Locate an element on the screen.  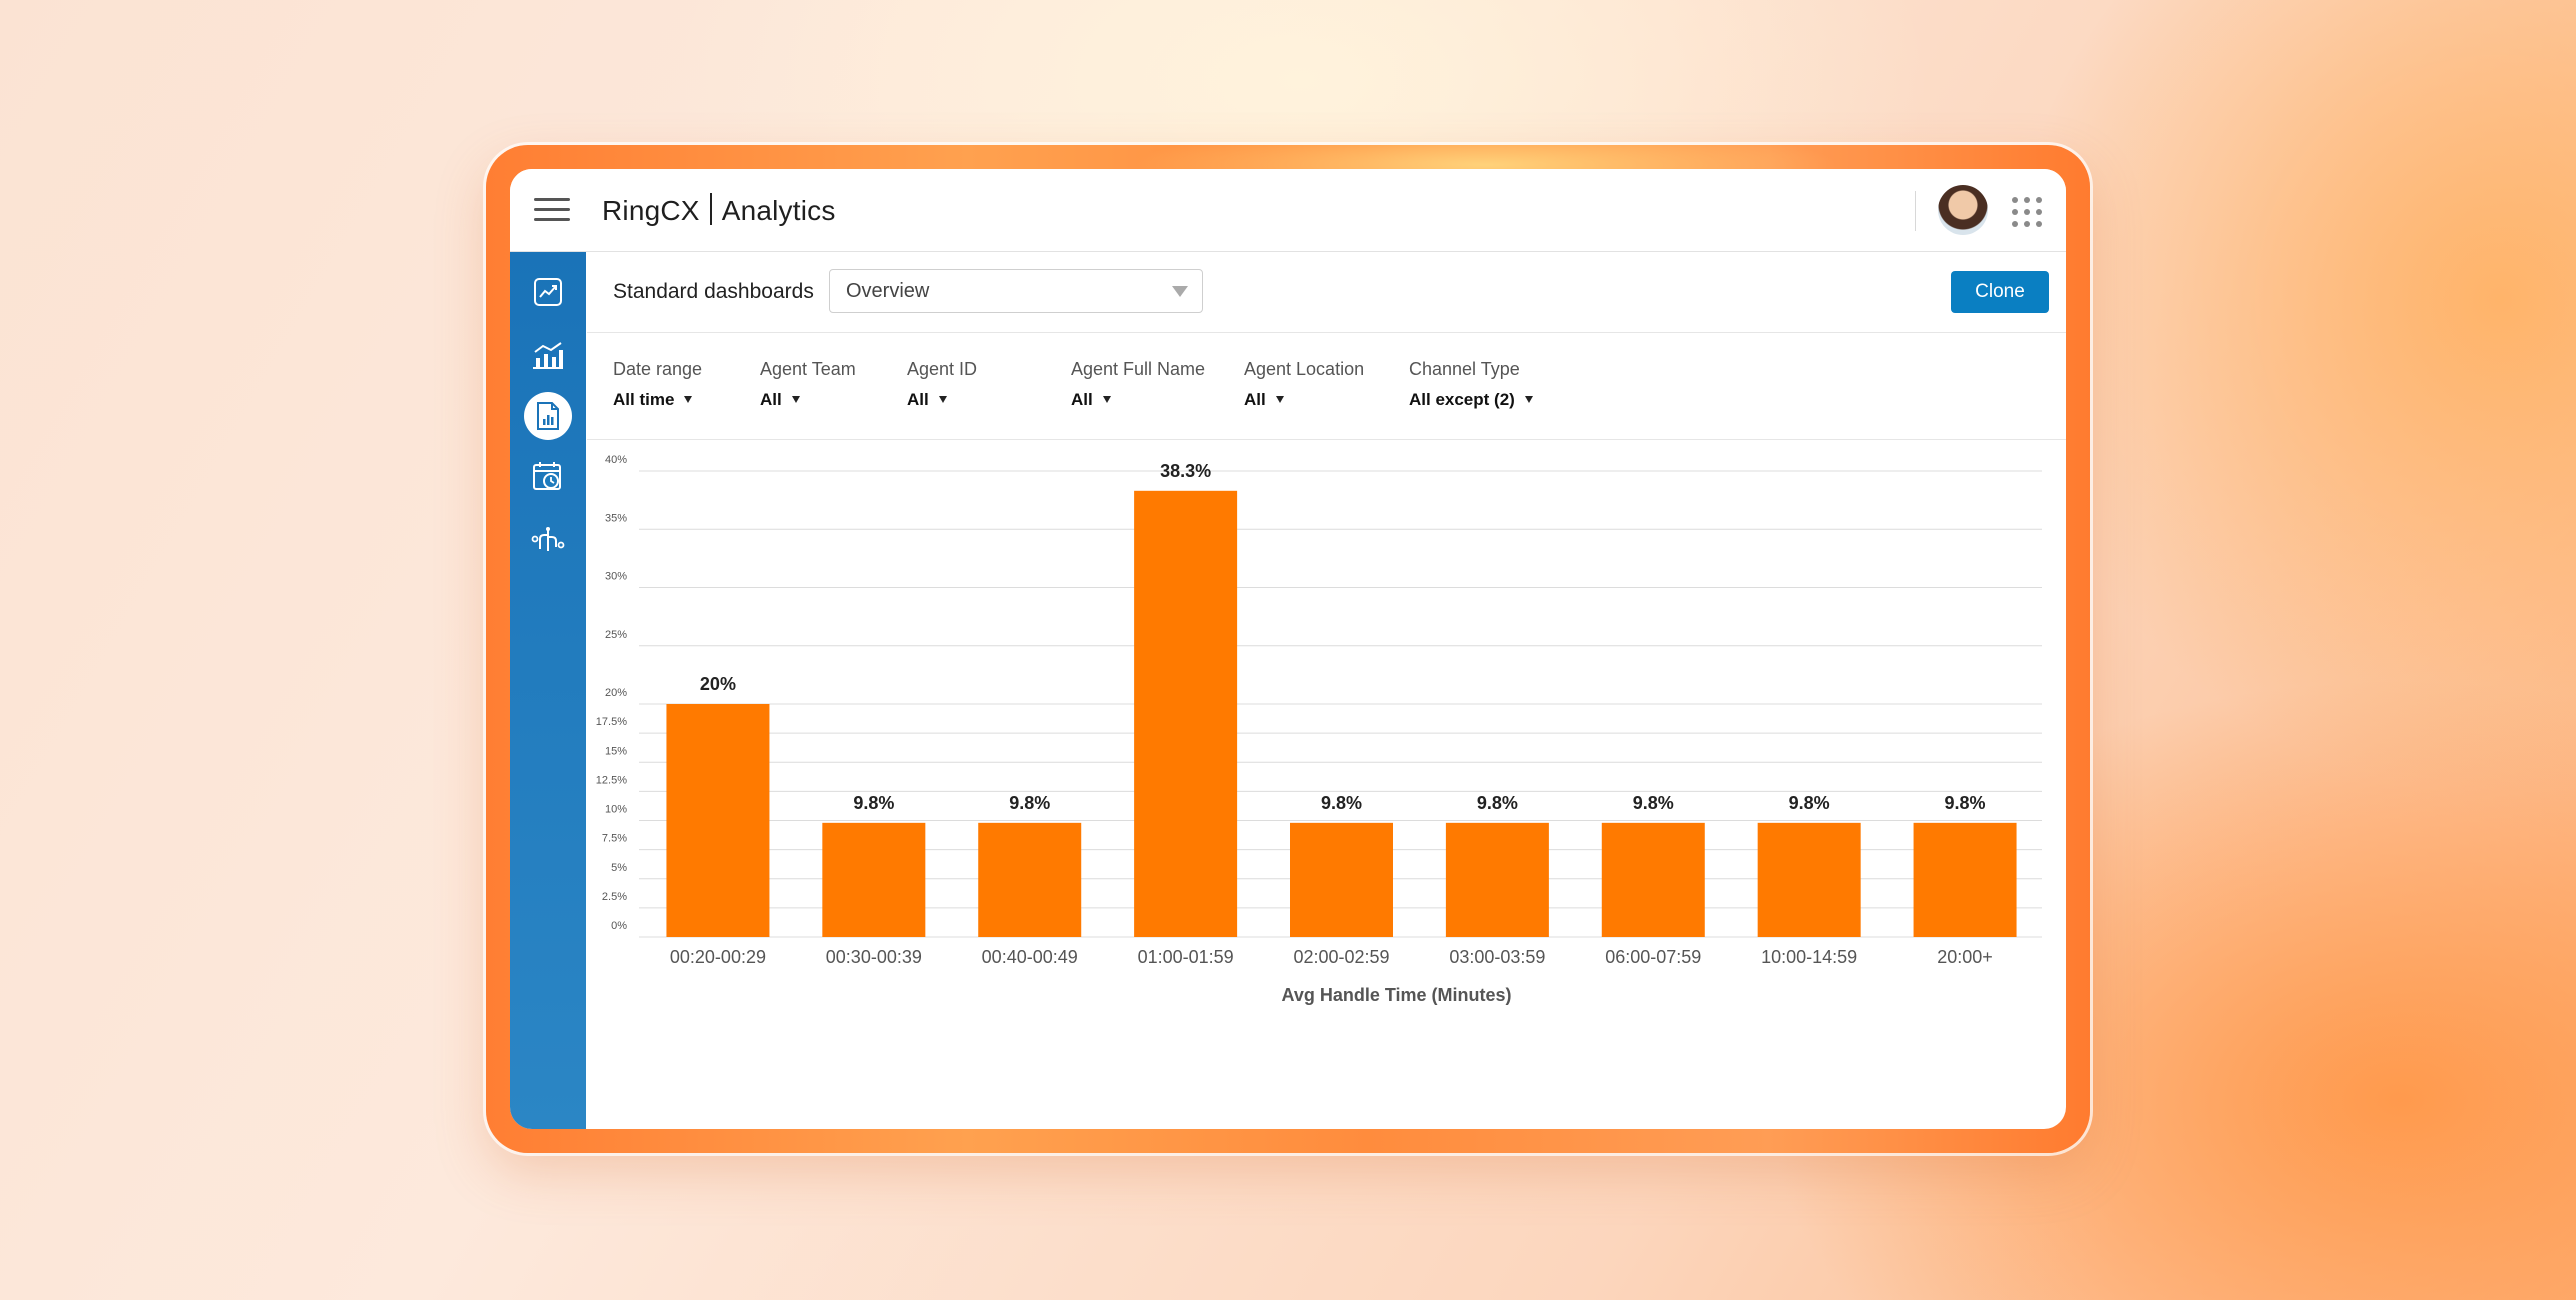
filter-label: Agent Full Name is located at coordinates (1138, 369).